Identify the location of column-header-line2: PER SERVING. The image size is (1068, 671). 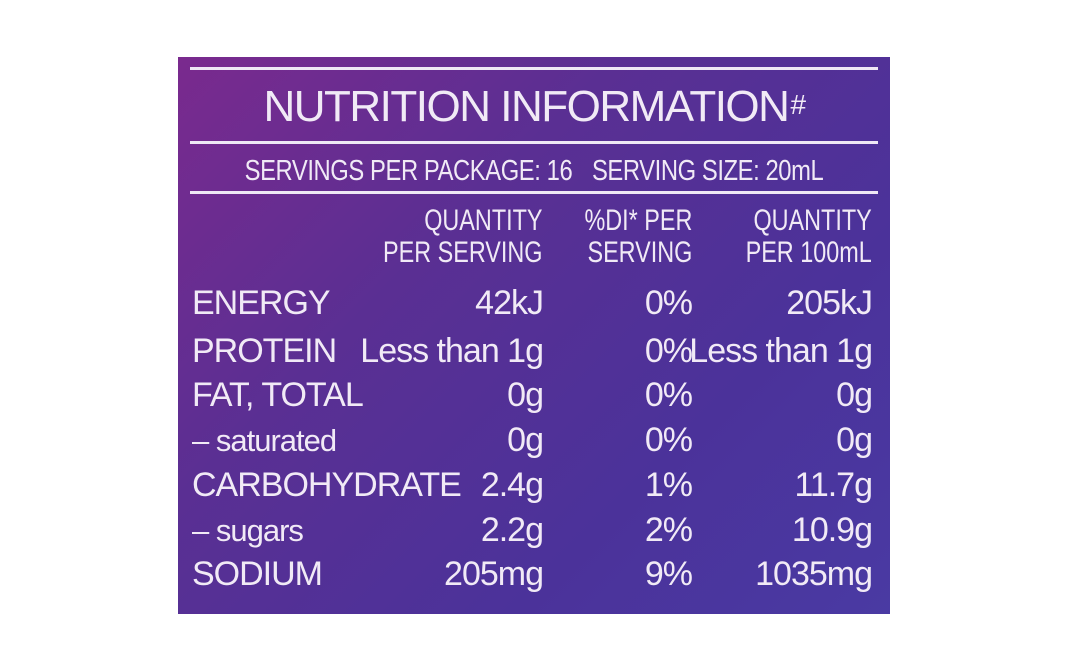
(463, 252).